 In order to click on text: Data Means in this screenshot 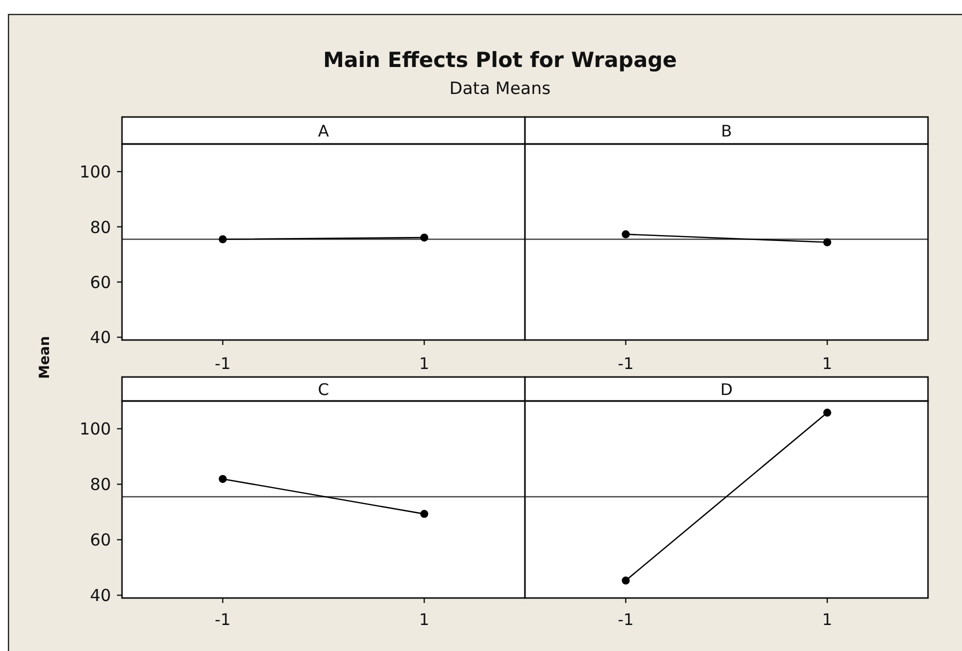, I will do `click(500, 89)`.